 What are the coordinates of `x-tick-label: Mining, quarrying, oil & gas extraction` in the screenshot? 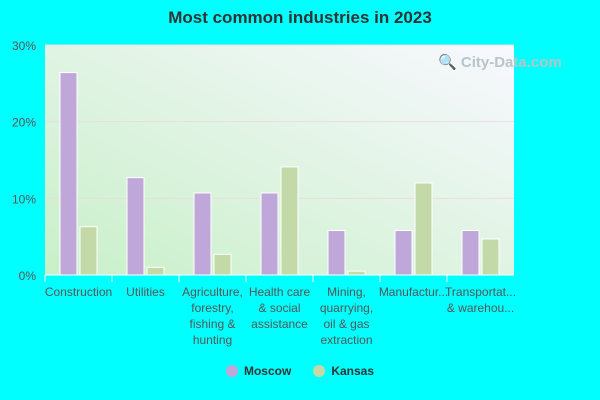 It's located at (346, 316).